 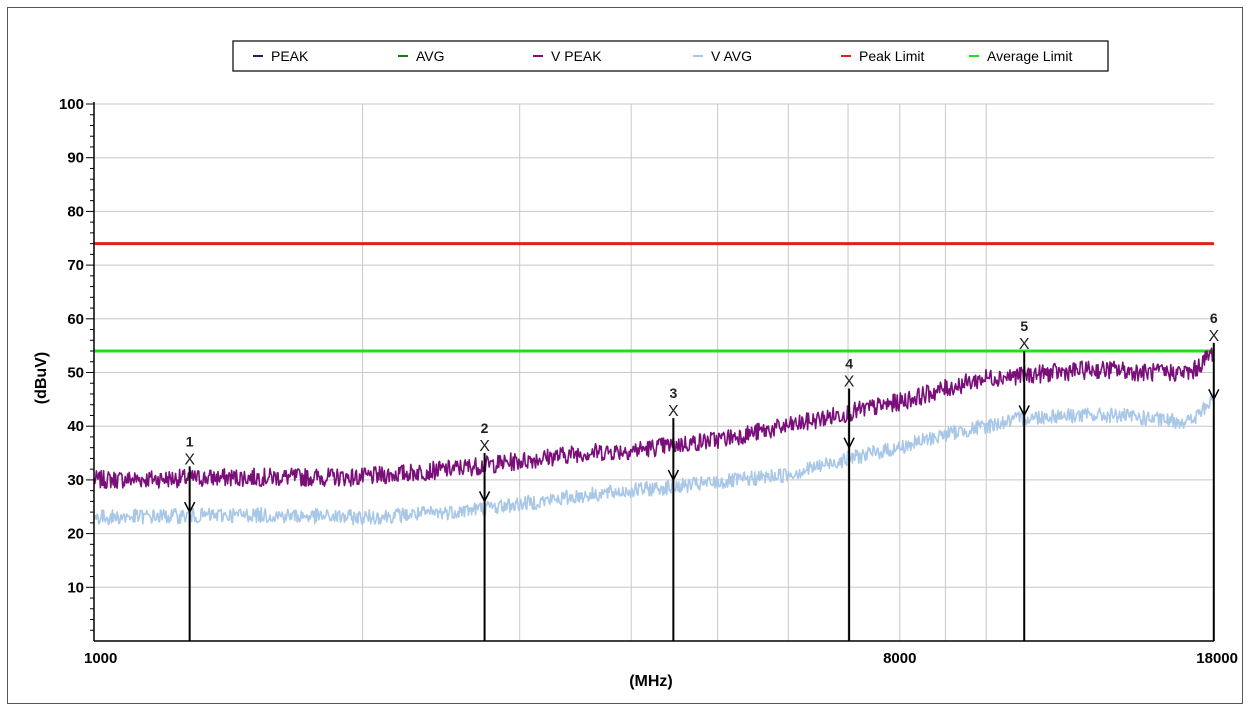 I want to click on y-tick-label: 10, so click(x=75, y=587).